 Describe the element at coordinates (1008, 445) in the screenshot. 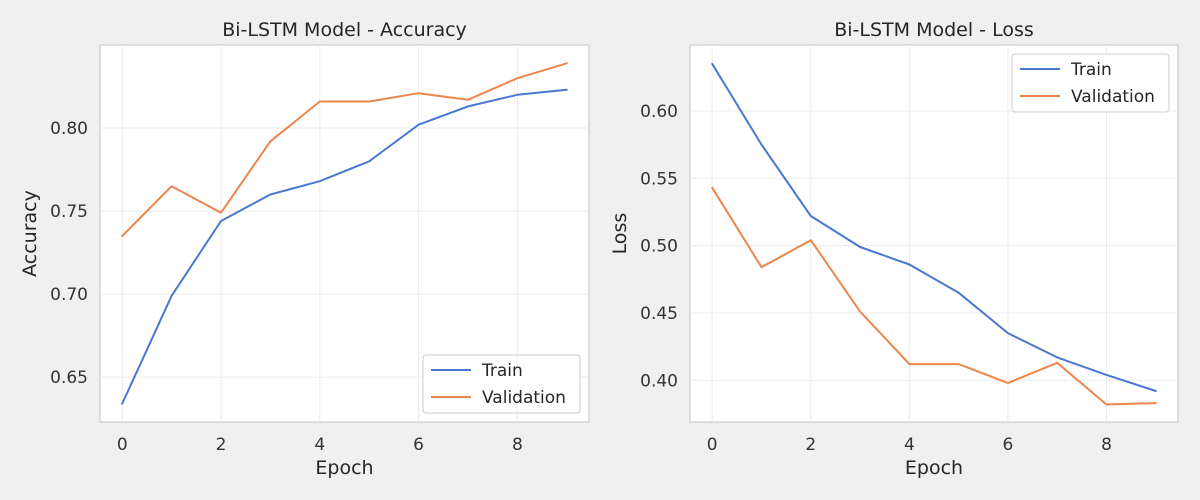

I see `loss-x-tick-label: 6` at that location.